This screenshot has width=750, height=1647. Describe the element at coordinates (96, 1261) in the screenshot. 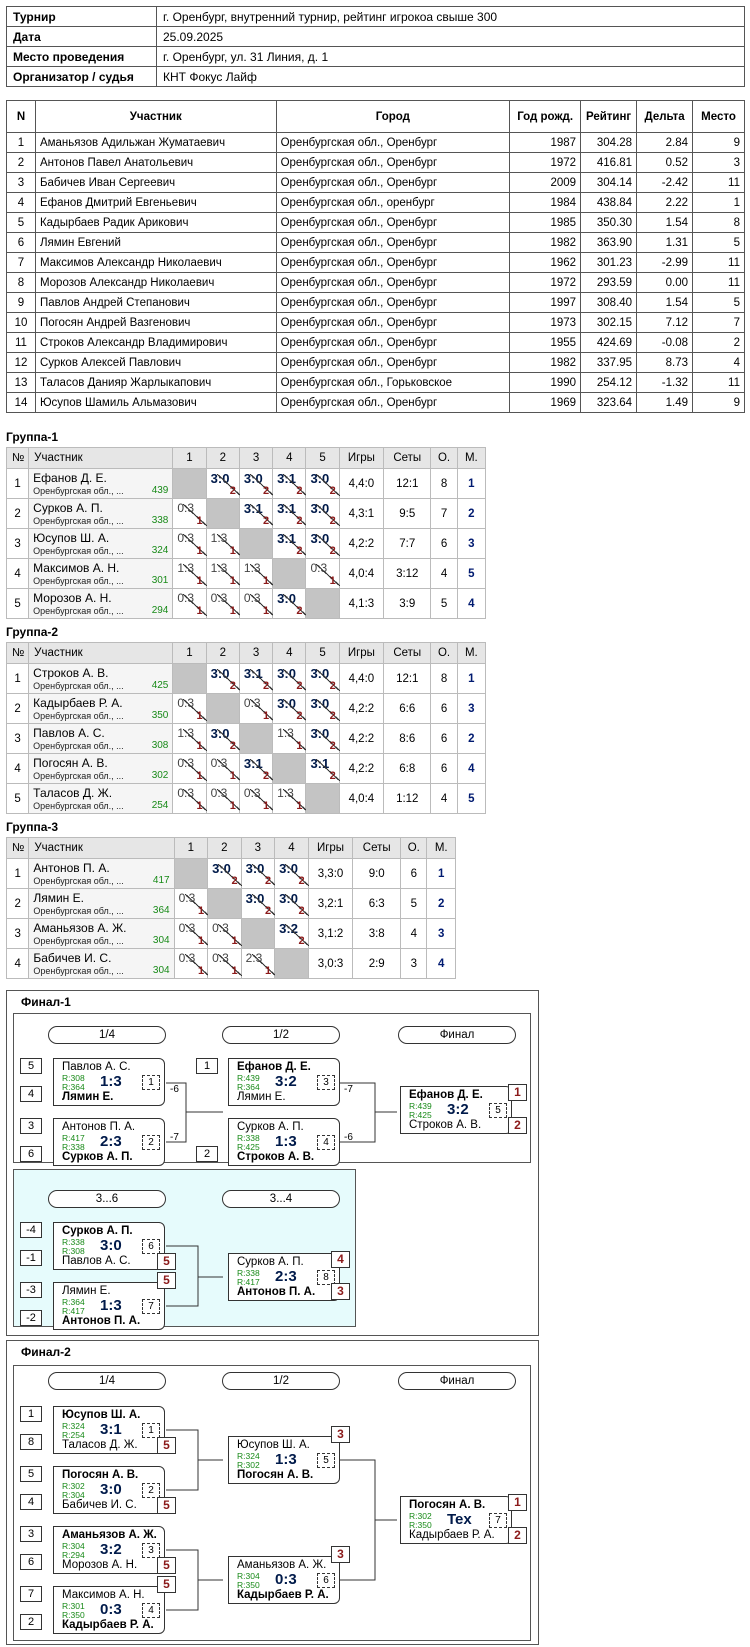

I see `player-bottom: Павлов А. С.` at that location.